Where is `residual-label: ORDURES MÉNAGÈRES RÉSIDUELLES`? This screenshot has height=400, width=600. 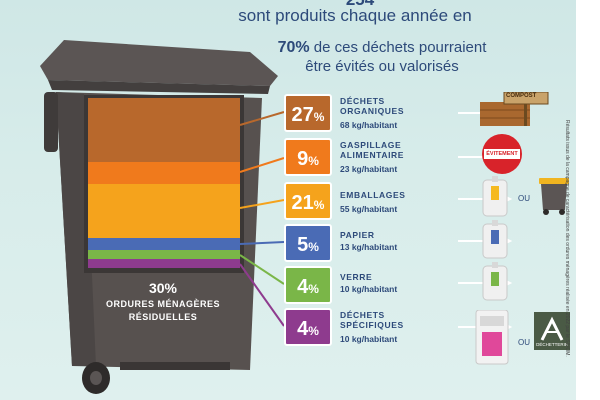 residual-label: ORDURES MÉNAGÈRES RÉSIDUELLES is located at coordinates (163, 311).